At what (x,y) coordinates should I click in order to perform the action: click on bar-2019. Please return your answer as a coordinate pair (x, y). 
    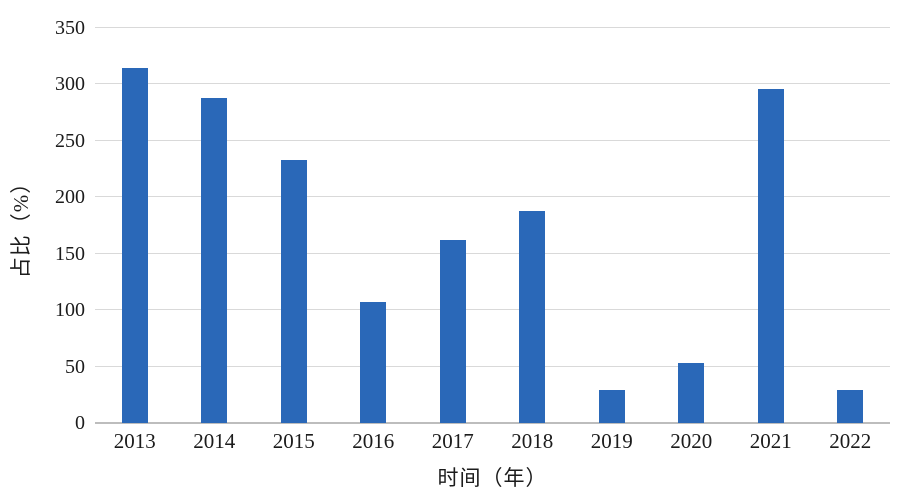
    Looking at the image, I should click on (611, 406).